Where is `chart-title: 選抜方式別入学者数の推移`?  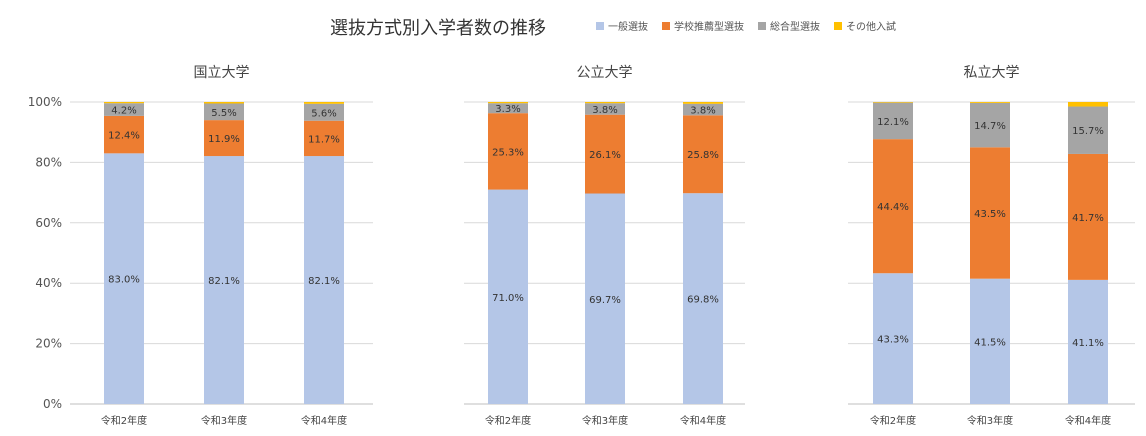 chart-title: 選抜方式別入学者数の推移 is located at coordinates (438, 28).